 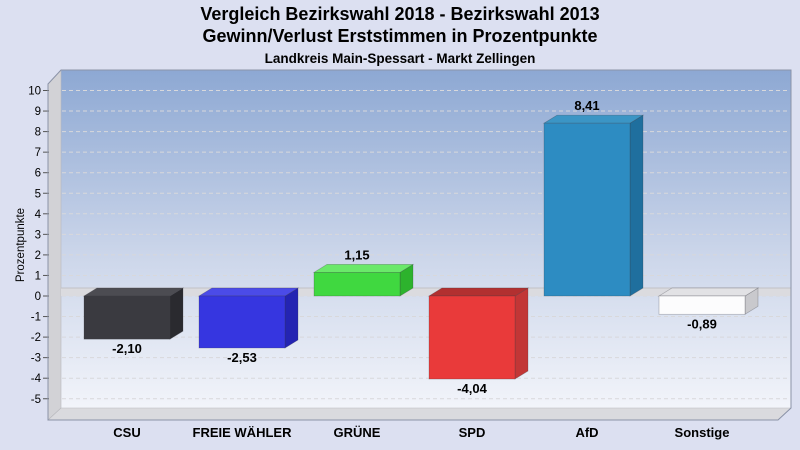 What do you see at coordinates (126, 432) in the screenshot?
I see `x-category-label-csu: CSU` at bounding box center [126, 432].